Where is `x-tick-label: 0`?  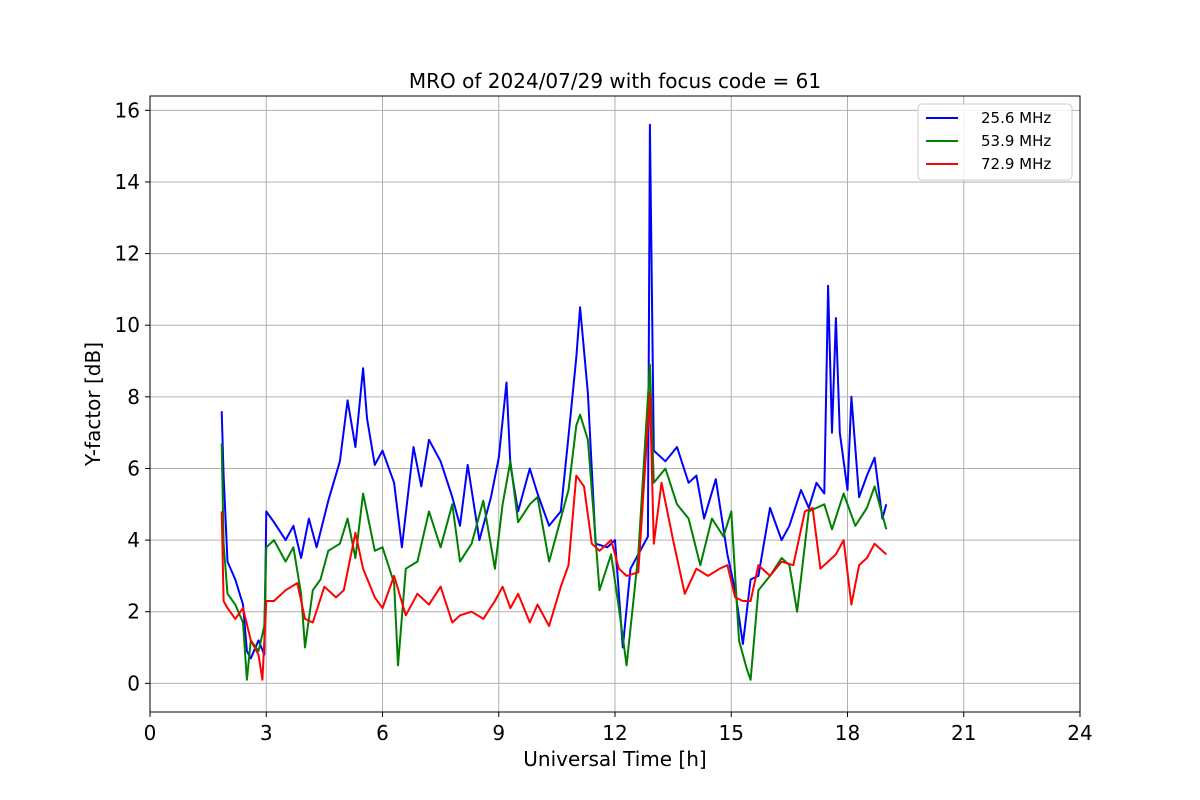
x-tick-label: 0 is located at coordinates (150, 733).